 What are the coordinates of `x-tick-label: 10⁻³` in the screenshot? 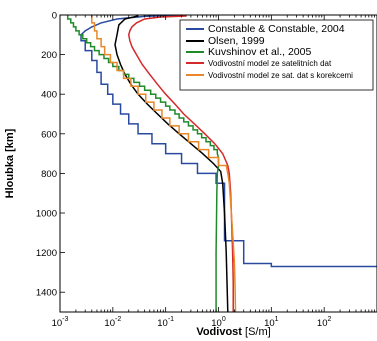 It's located at (60, 322).